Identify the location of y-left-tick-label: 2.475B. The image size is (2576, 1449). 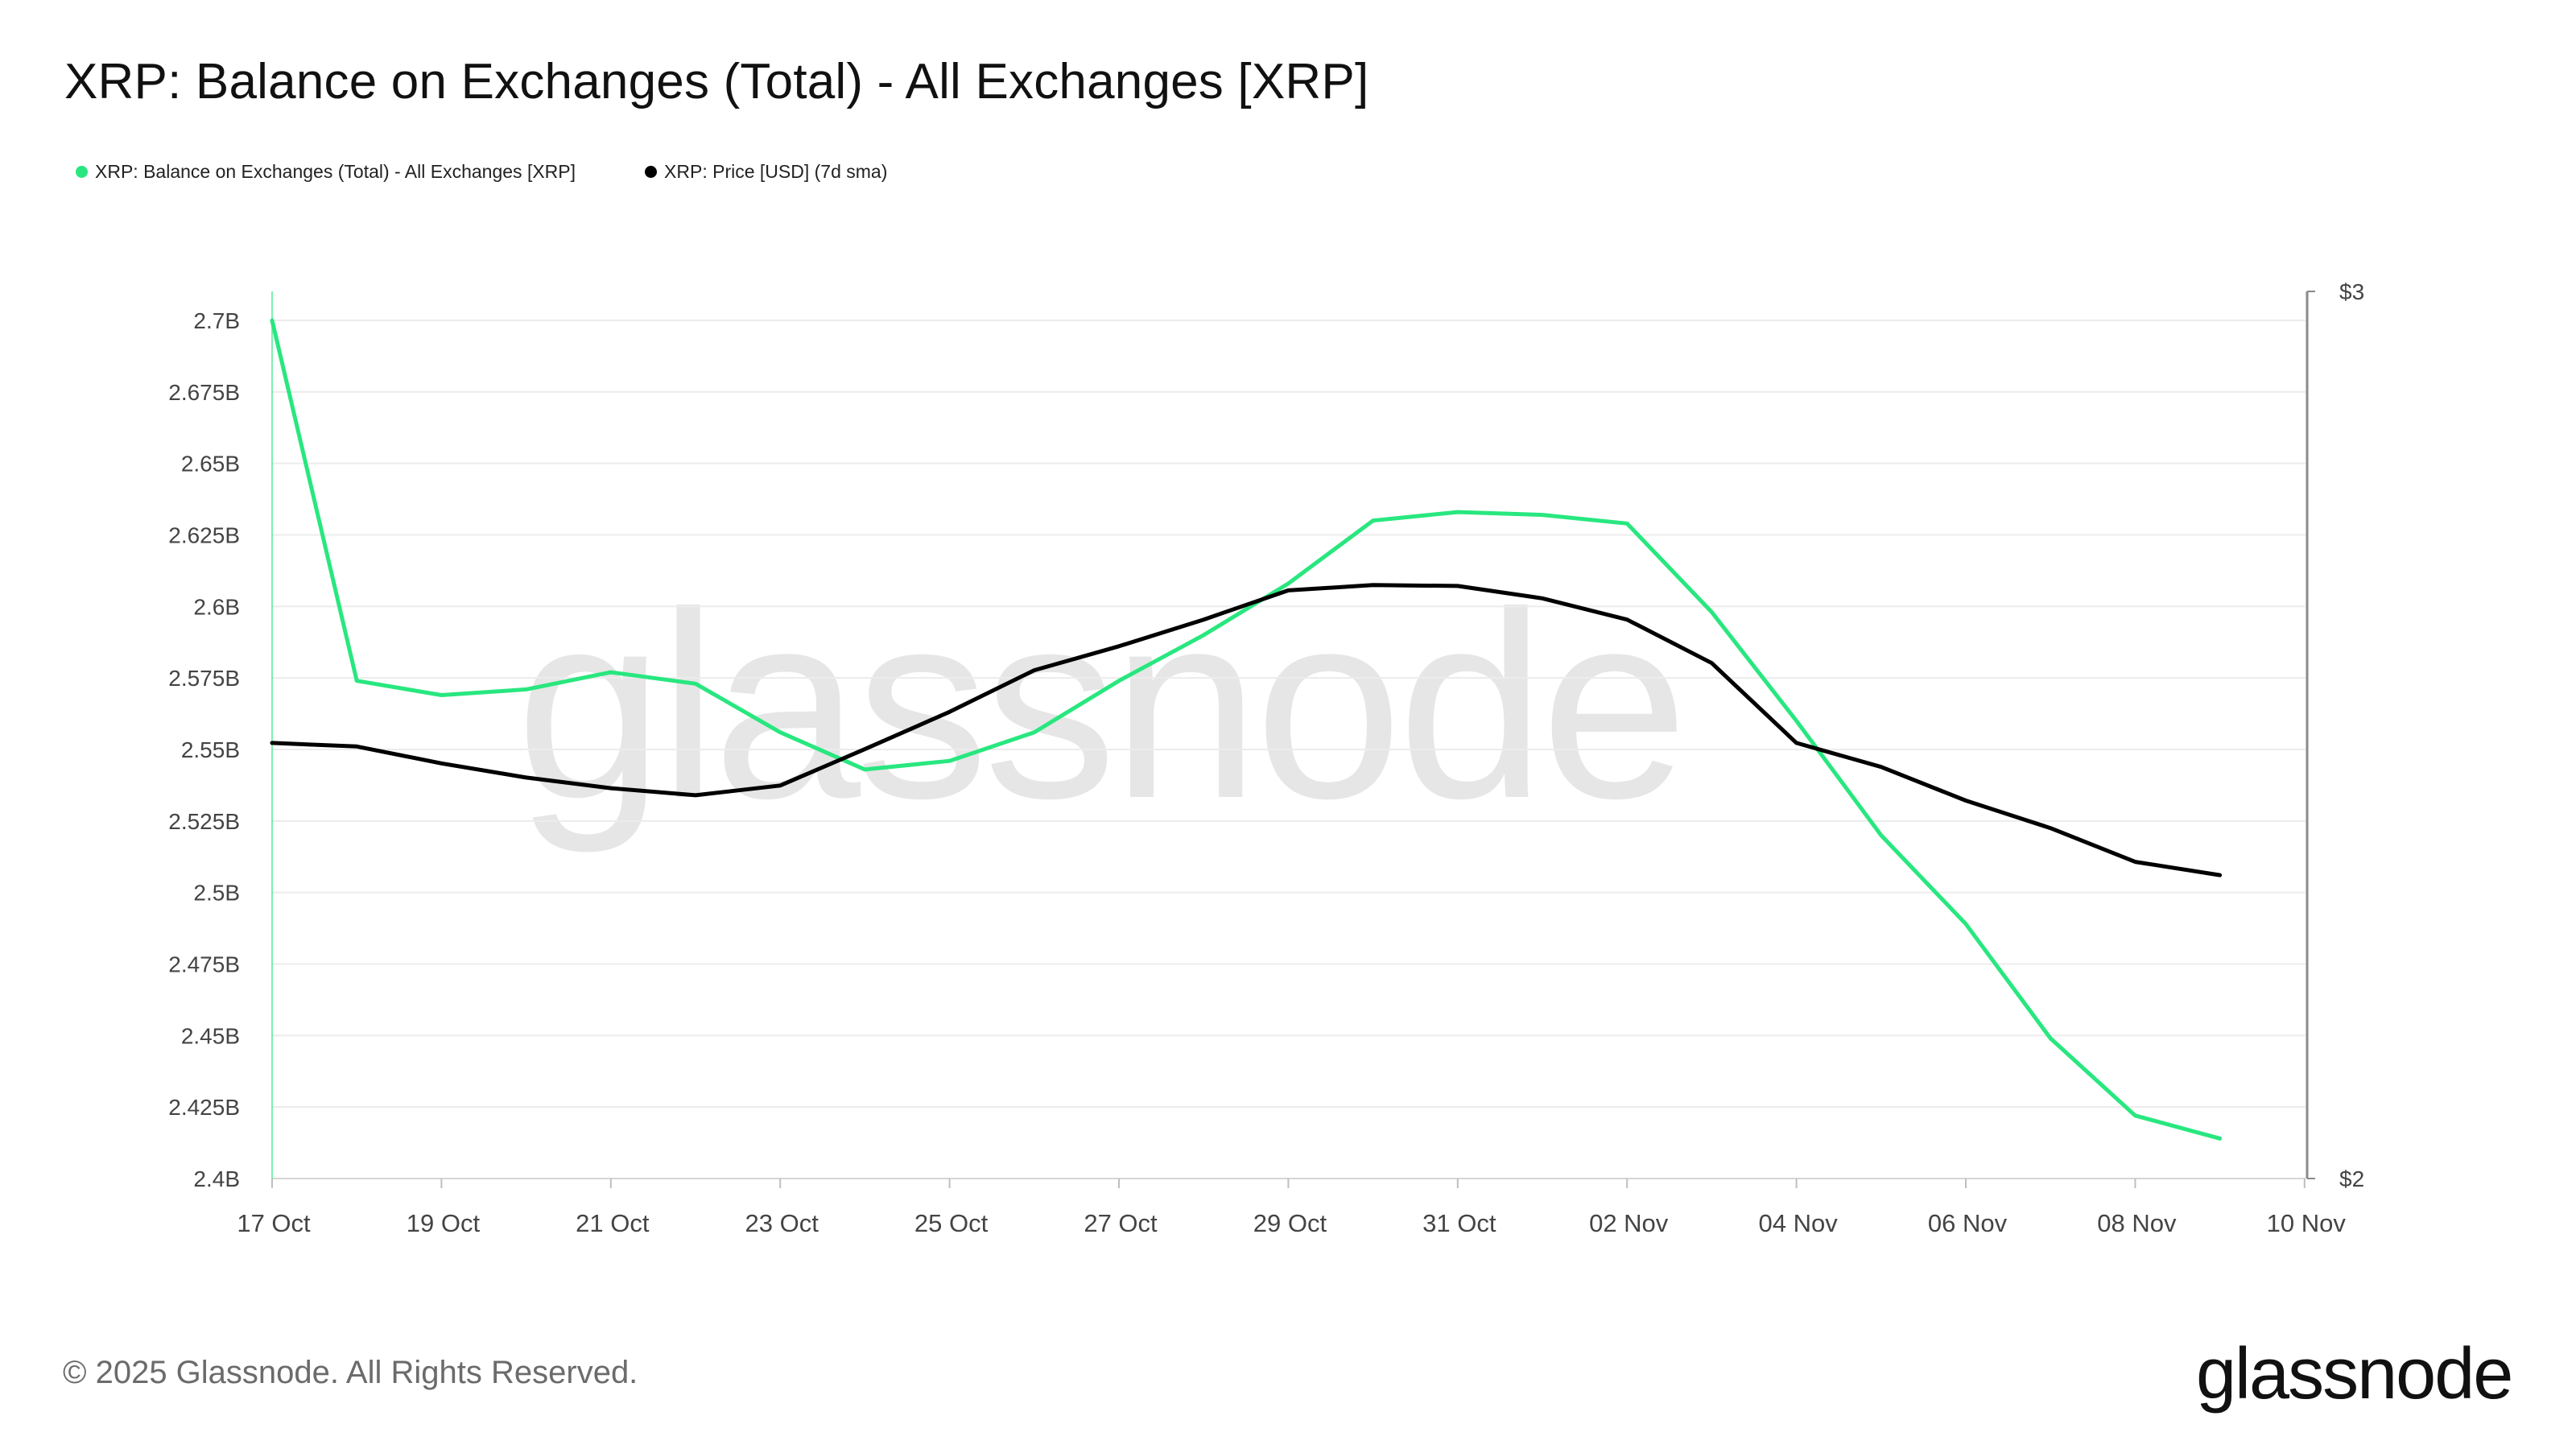
(204, 965).